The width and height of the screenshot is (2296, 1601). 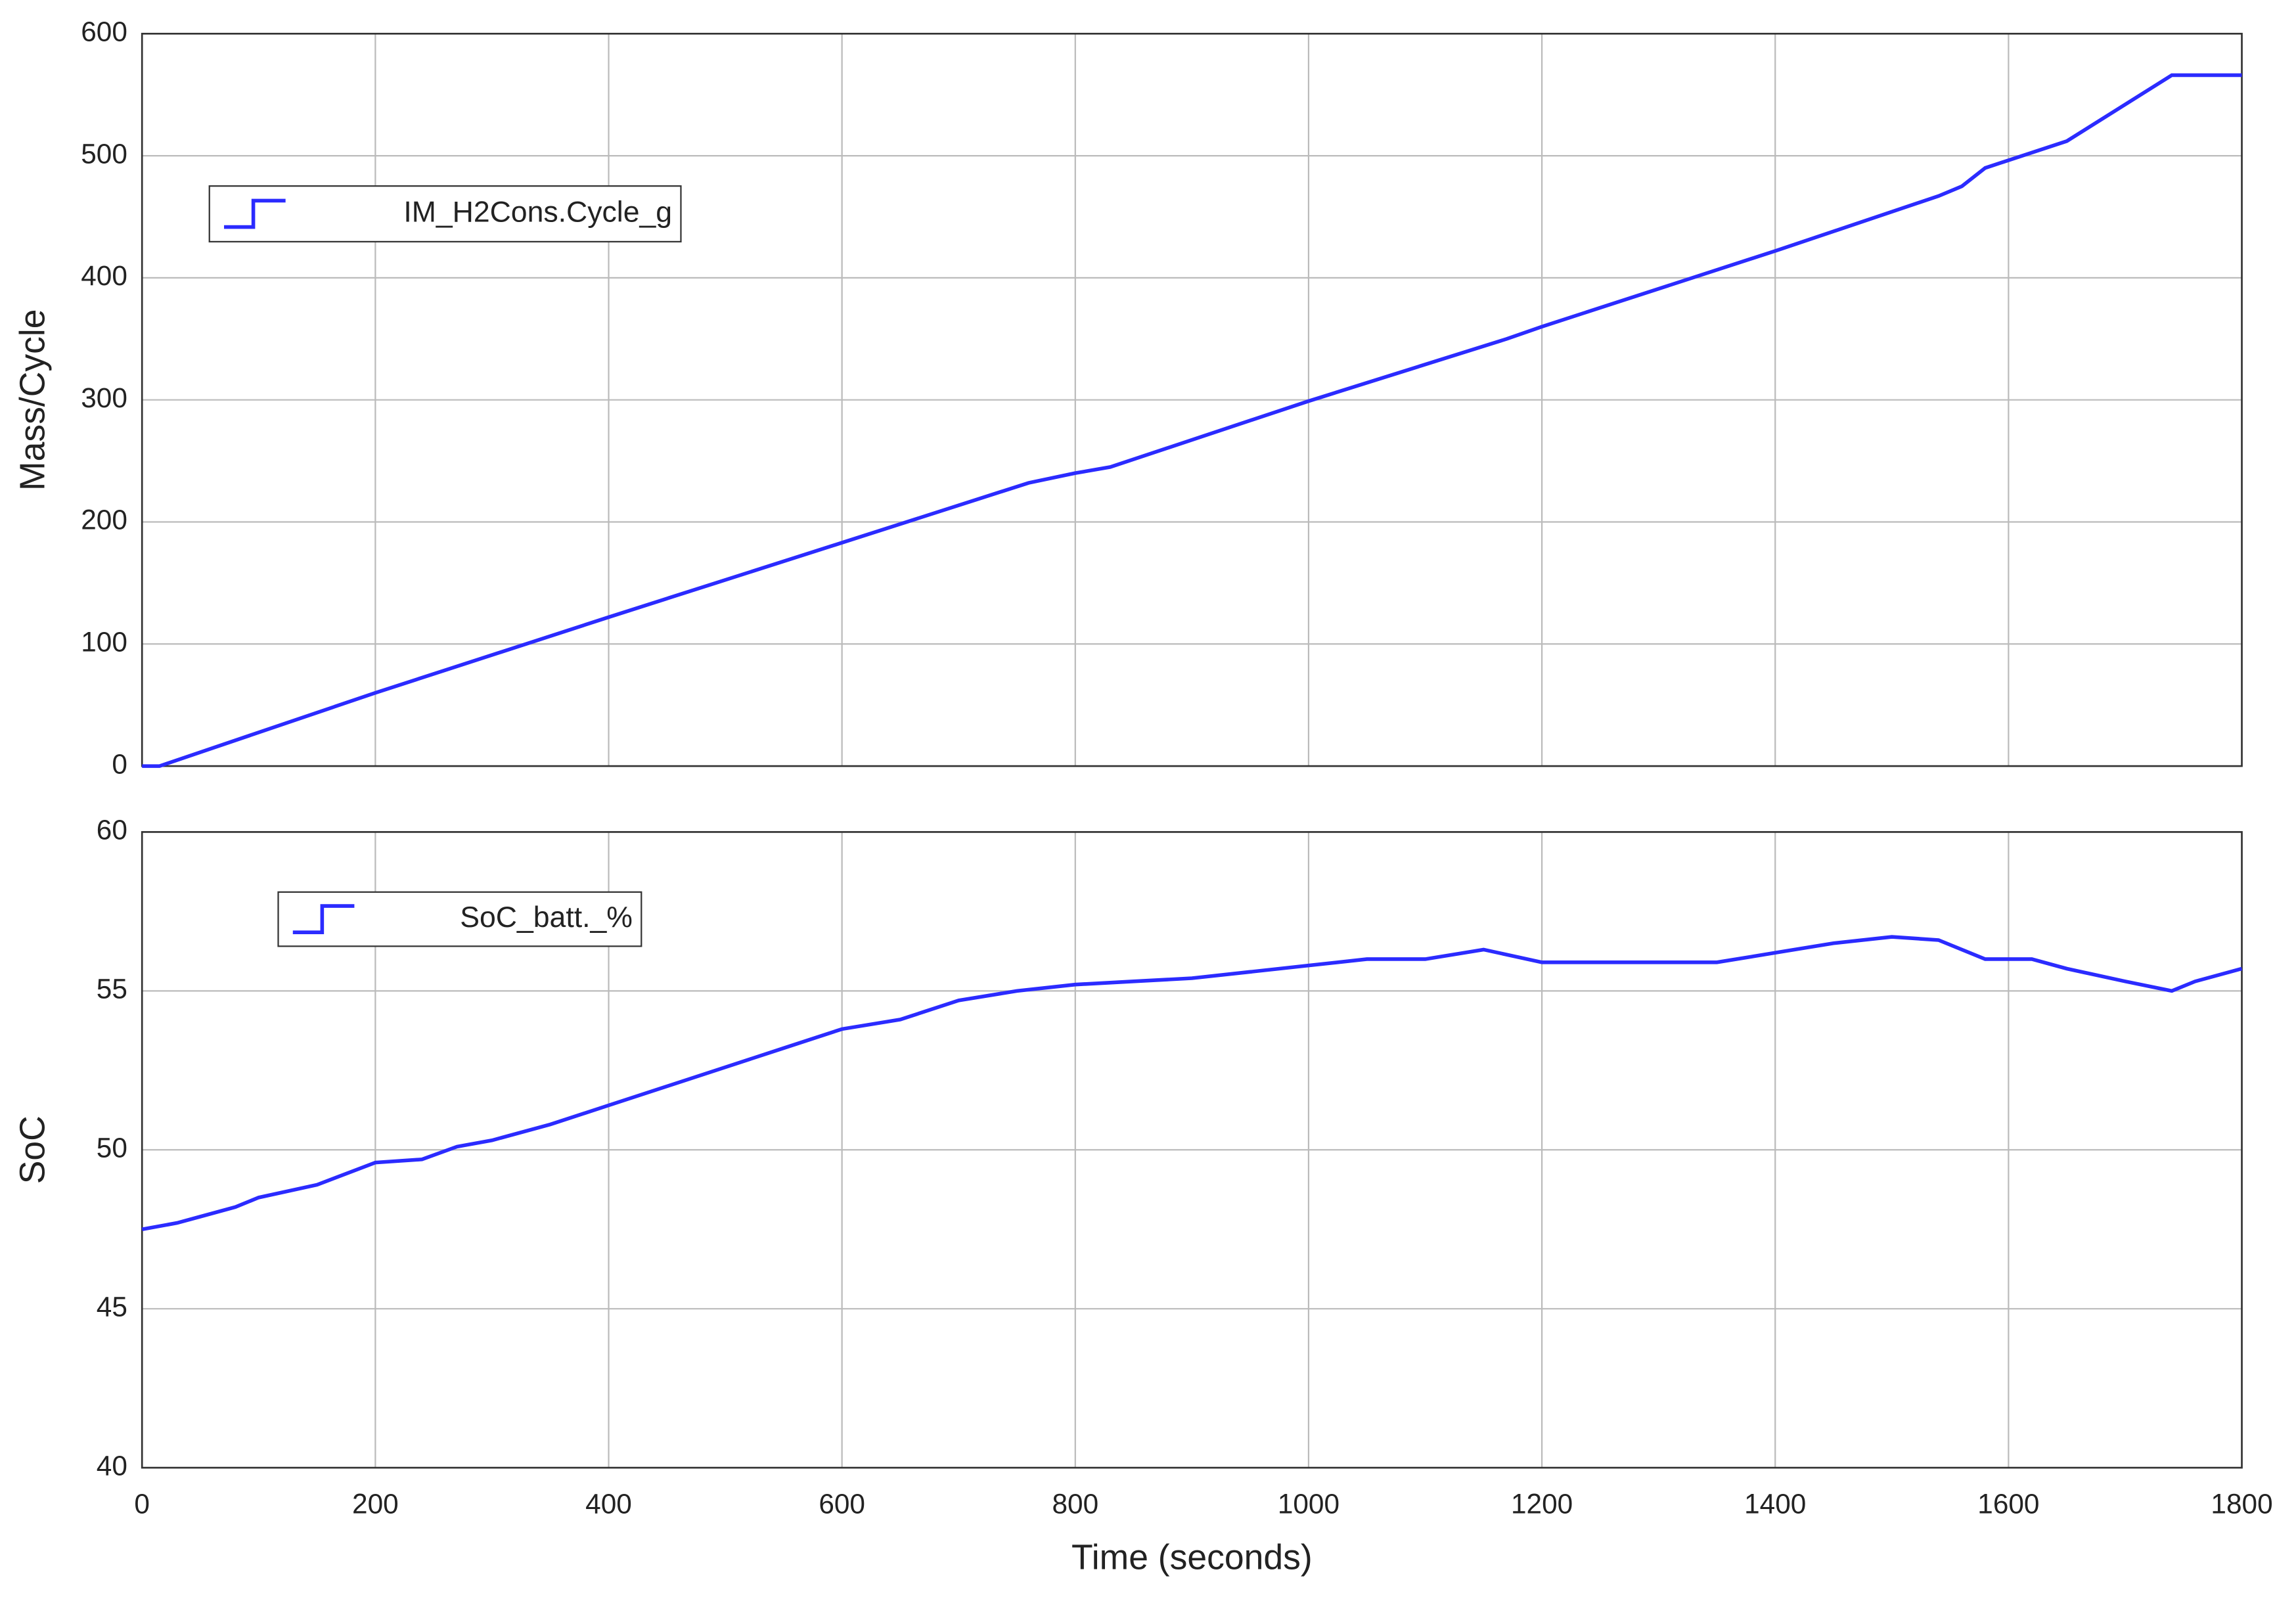 What do you see at coordinates (104, 275) in the screenshot?
I see `y-tick-label: 400` at bounding box center [104, 275].